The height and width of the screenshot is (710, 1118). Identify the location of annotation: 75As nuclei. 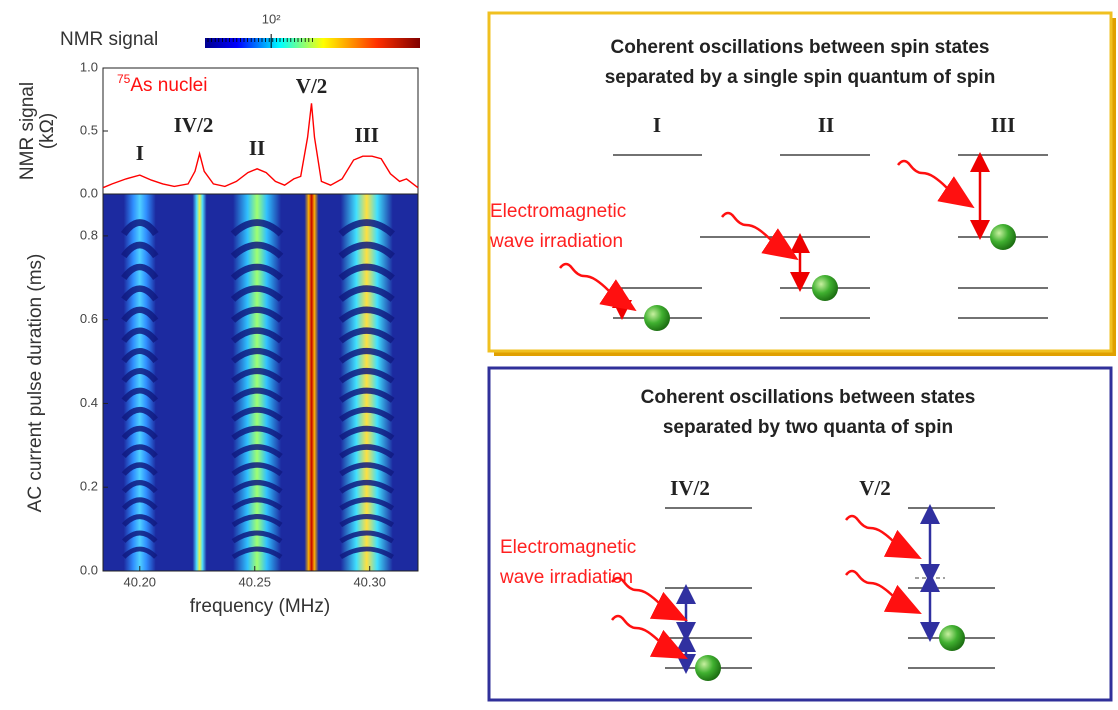
(162, 84).